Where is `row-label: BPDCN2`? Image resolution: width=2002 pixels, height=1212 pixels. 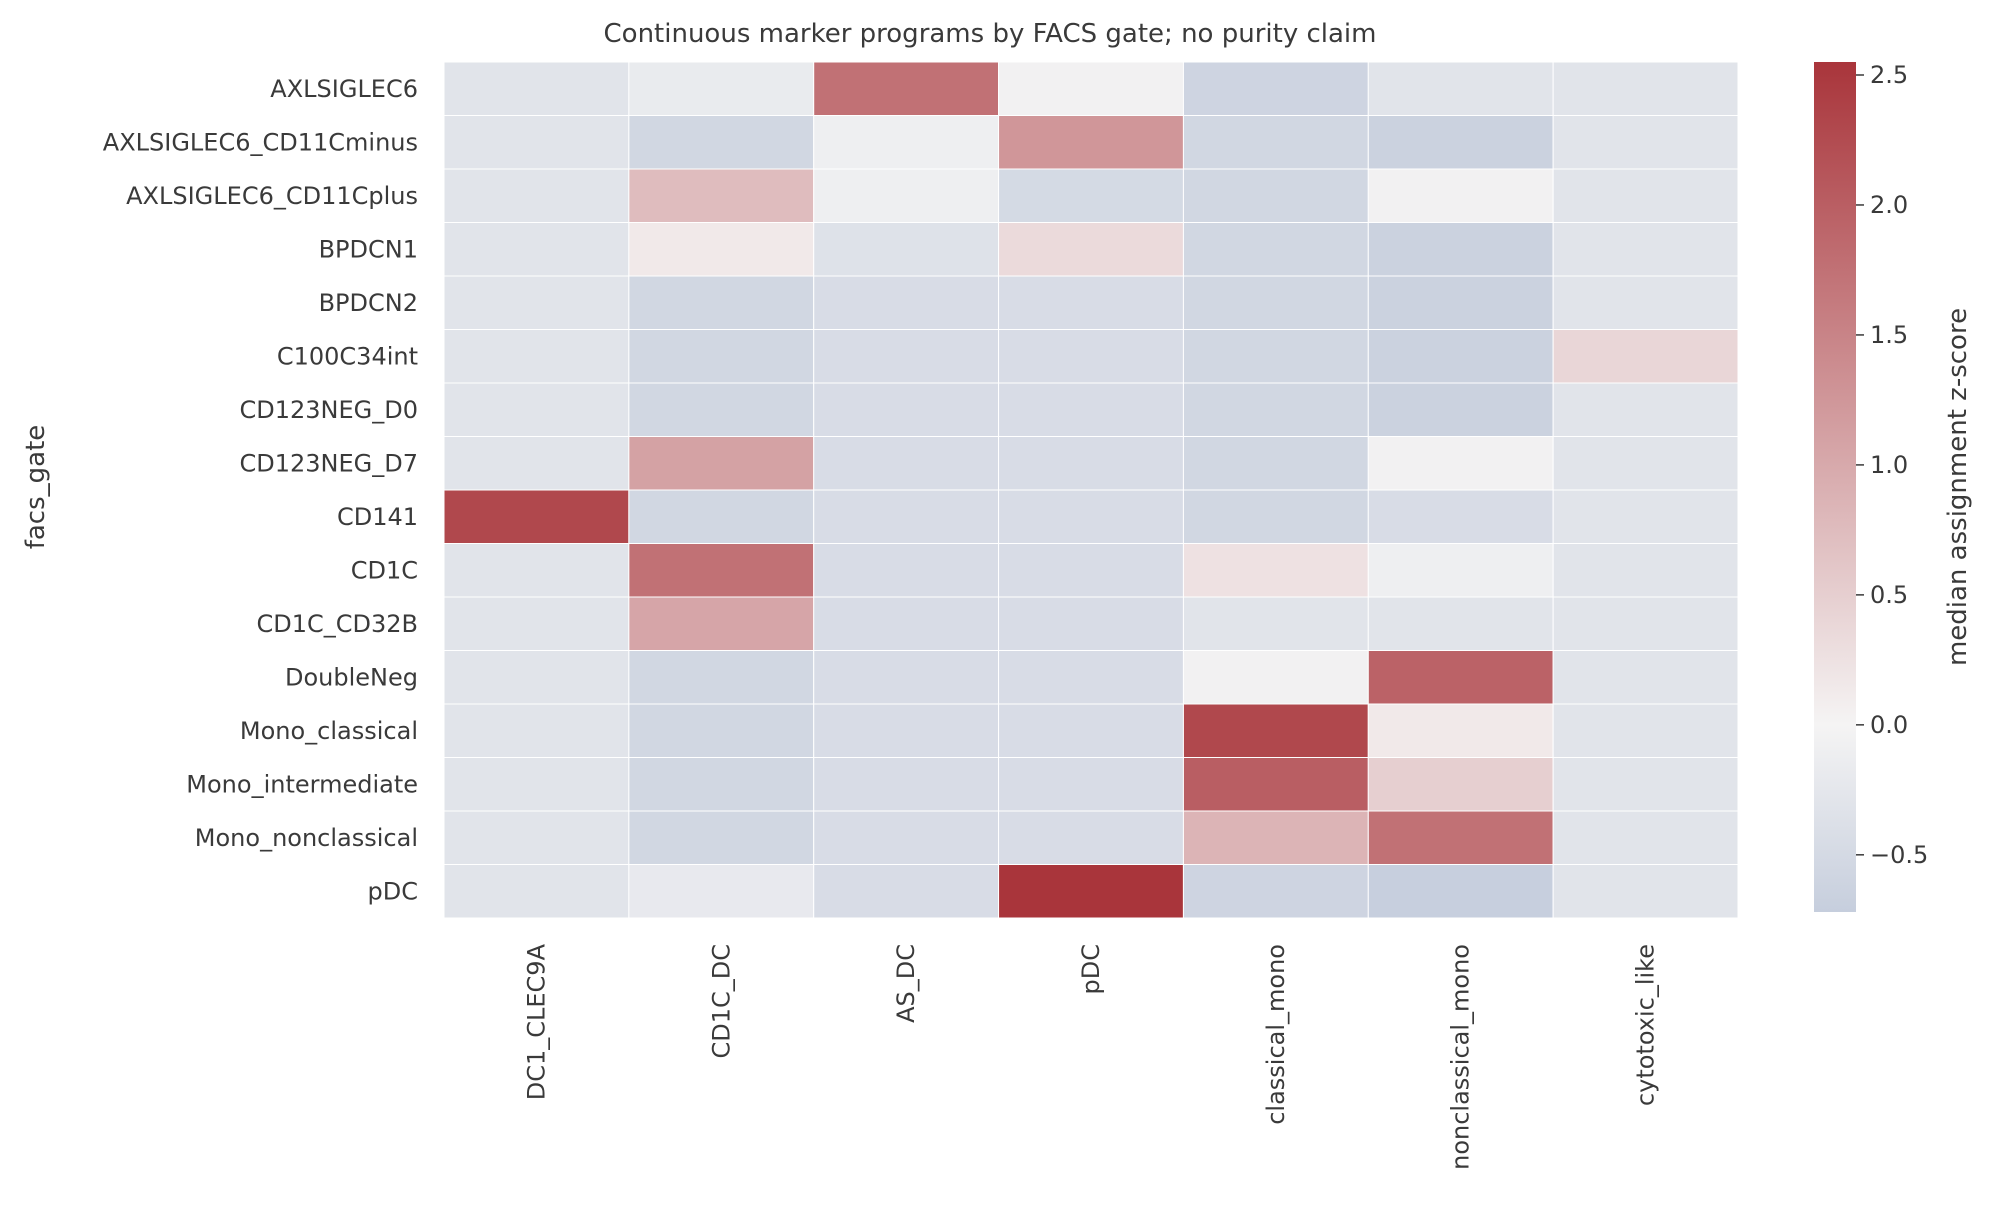 row-label: BPDCN2 is located at coordinates (368, 303).